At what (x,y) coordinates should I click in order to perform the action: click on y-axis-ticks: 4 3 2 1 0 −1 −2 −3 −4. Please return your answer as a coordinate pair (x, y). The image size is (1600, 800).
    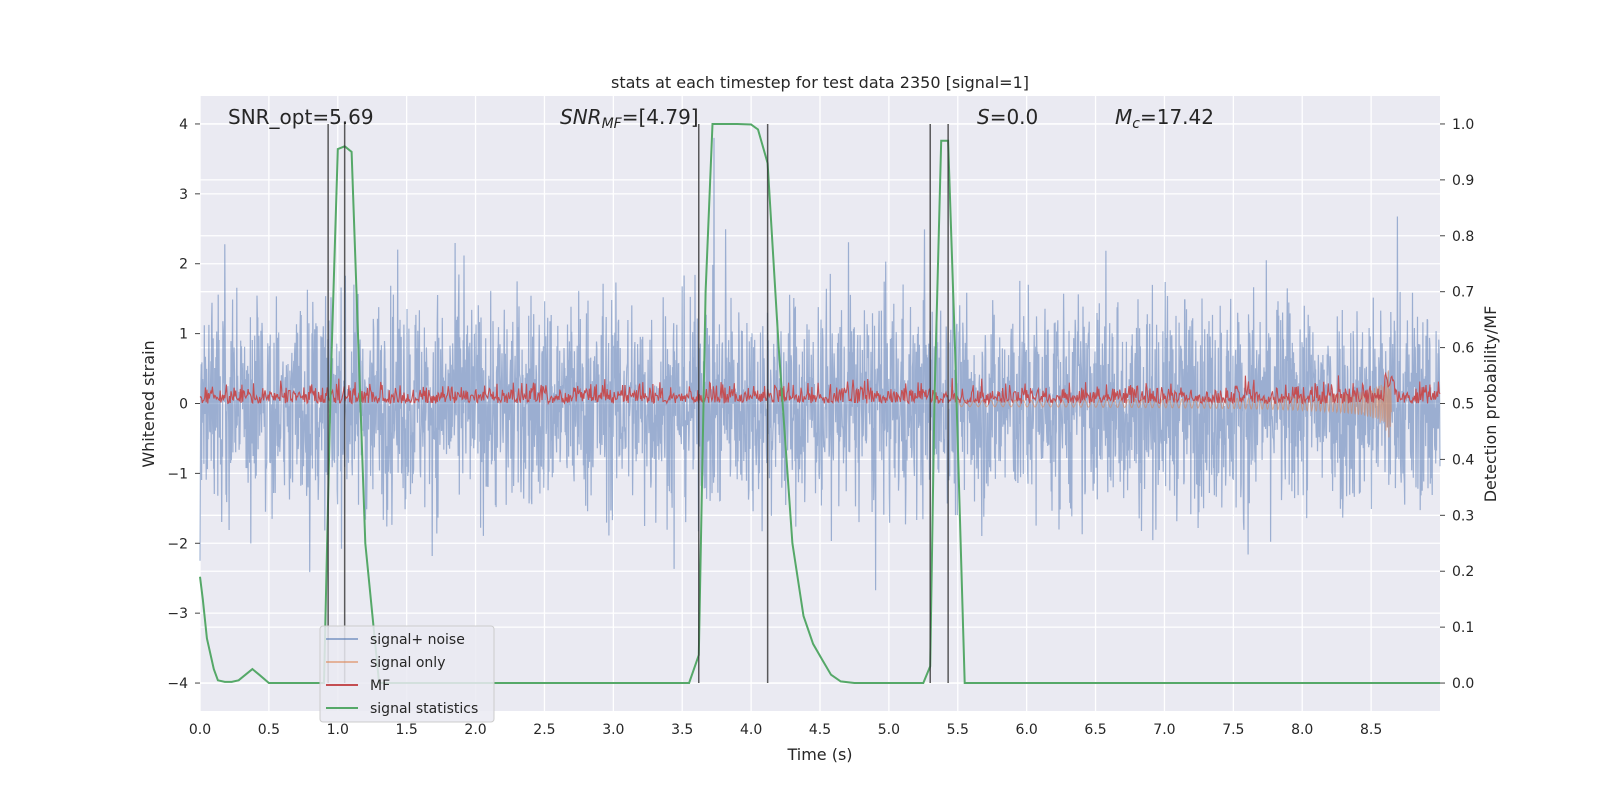
    Looking at the image, I should click on (183, 404).